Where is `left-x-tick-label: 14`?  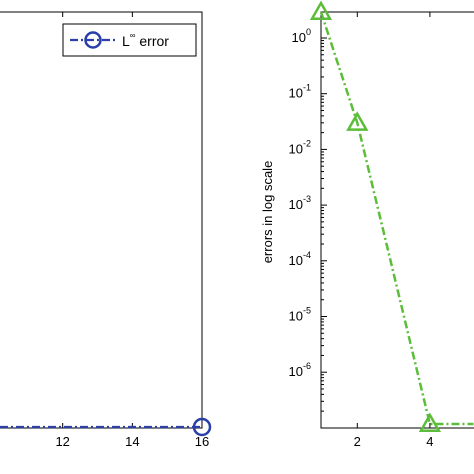 left-x-tick-label: 14 is located at coordinates (132, 441).